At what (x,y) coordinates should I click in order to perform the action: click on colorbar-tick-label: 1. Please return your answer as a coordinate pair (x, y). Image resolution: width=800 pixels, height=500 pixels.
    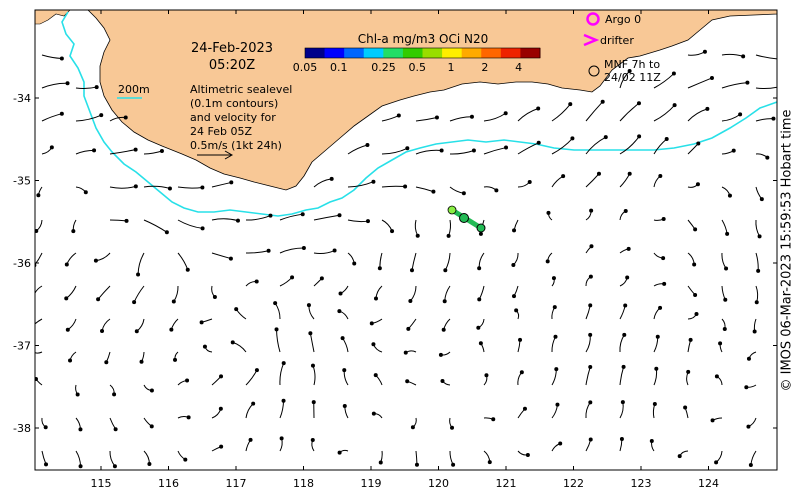
    Looking at the image, I should click on (451, 67).